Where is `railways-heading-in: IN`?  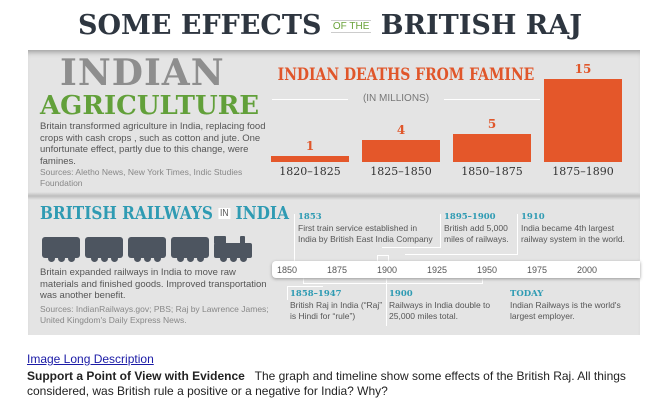 railways-heading-in: IN is located at coordinates (224, 213).